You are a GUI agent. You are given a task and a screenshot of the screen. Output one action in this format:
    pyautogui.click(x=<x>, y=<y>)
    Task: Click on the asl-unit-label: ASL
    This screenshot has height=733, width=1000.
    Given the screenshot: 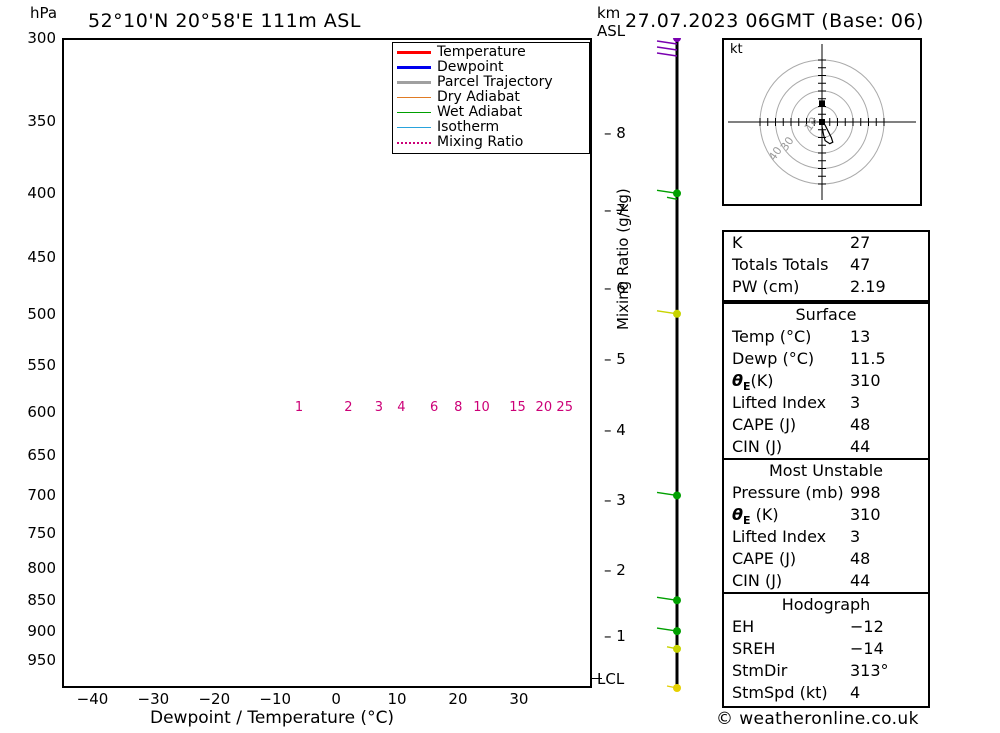 What is the action you would take?
    pyautogui.click(x=611, y=31)
    